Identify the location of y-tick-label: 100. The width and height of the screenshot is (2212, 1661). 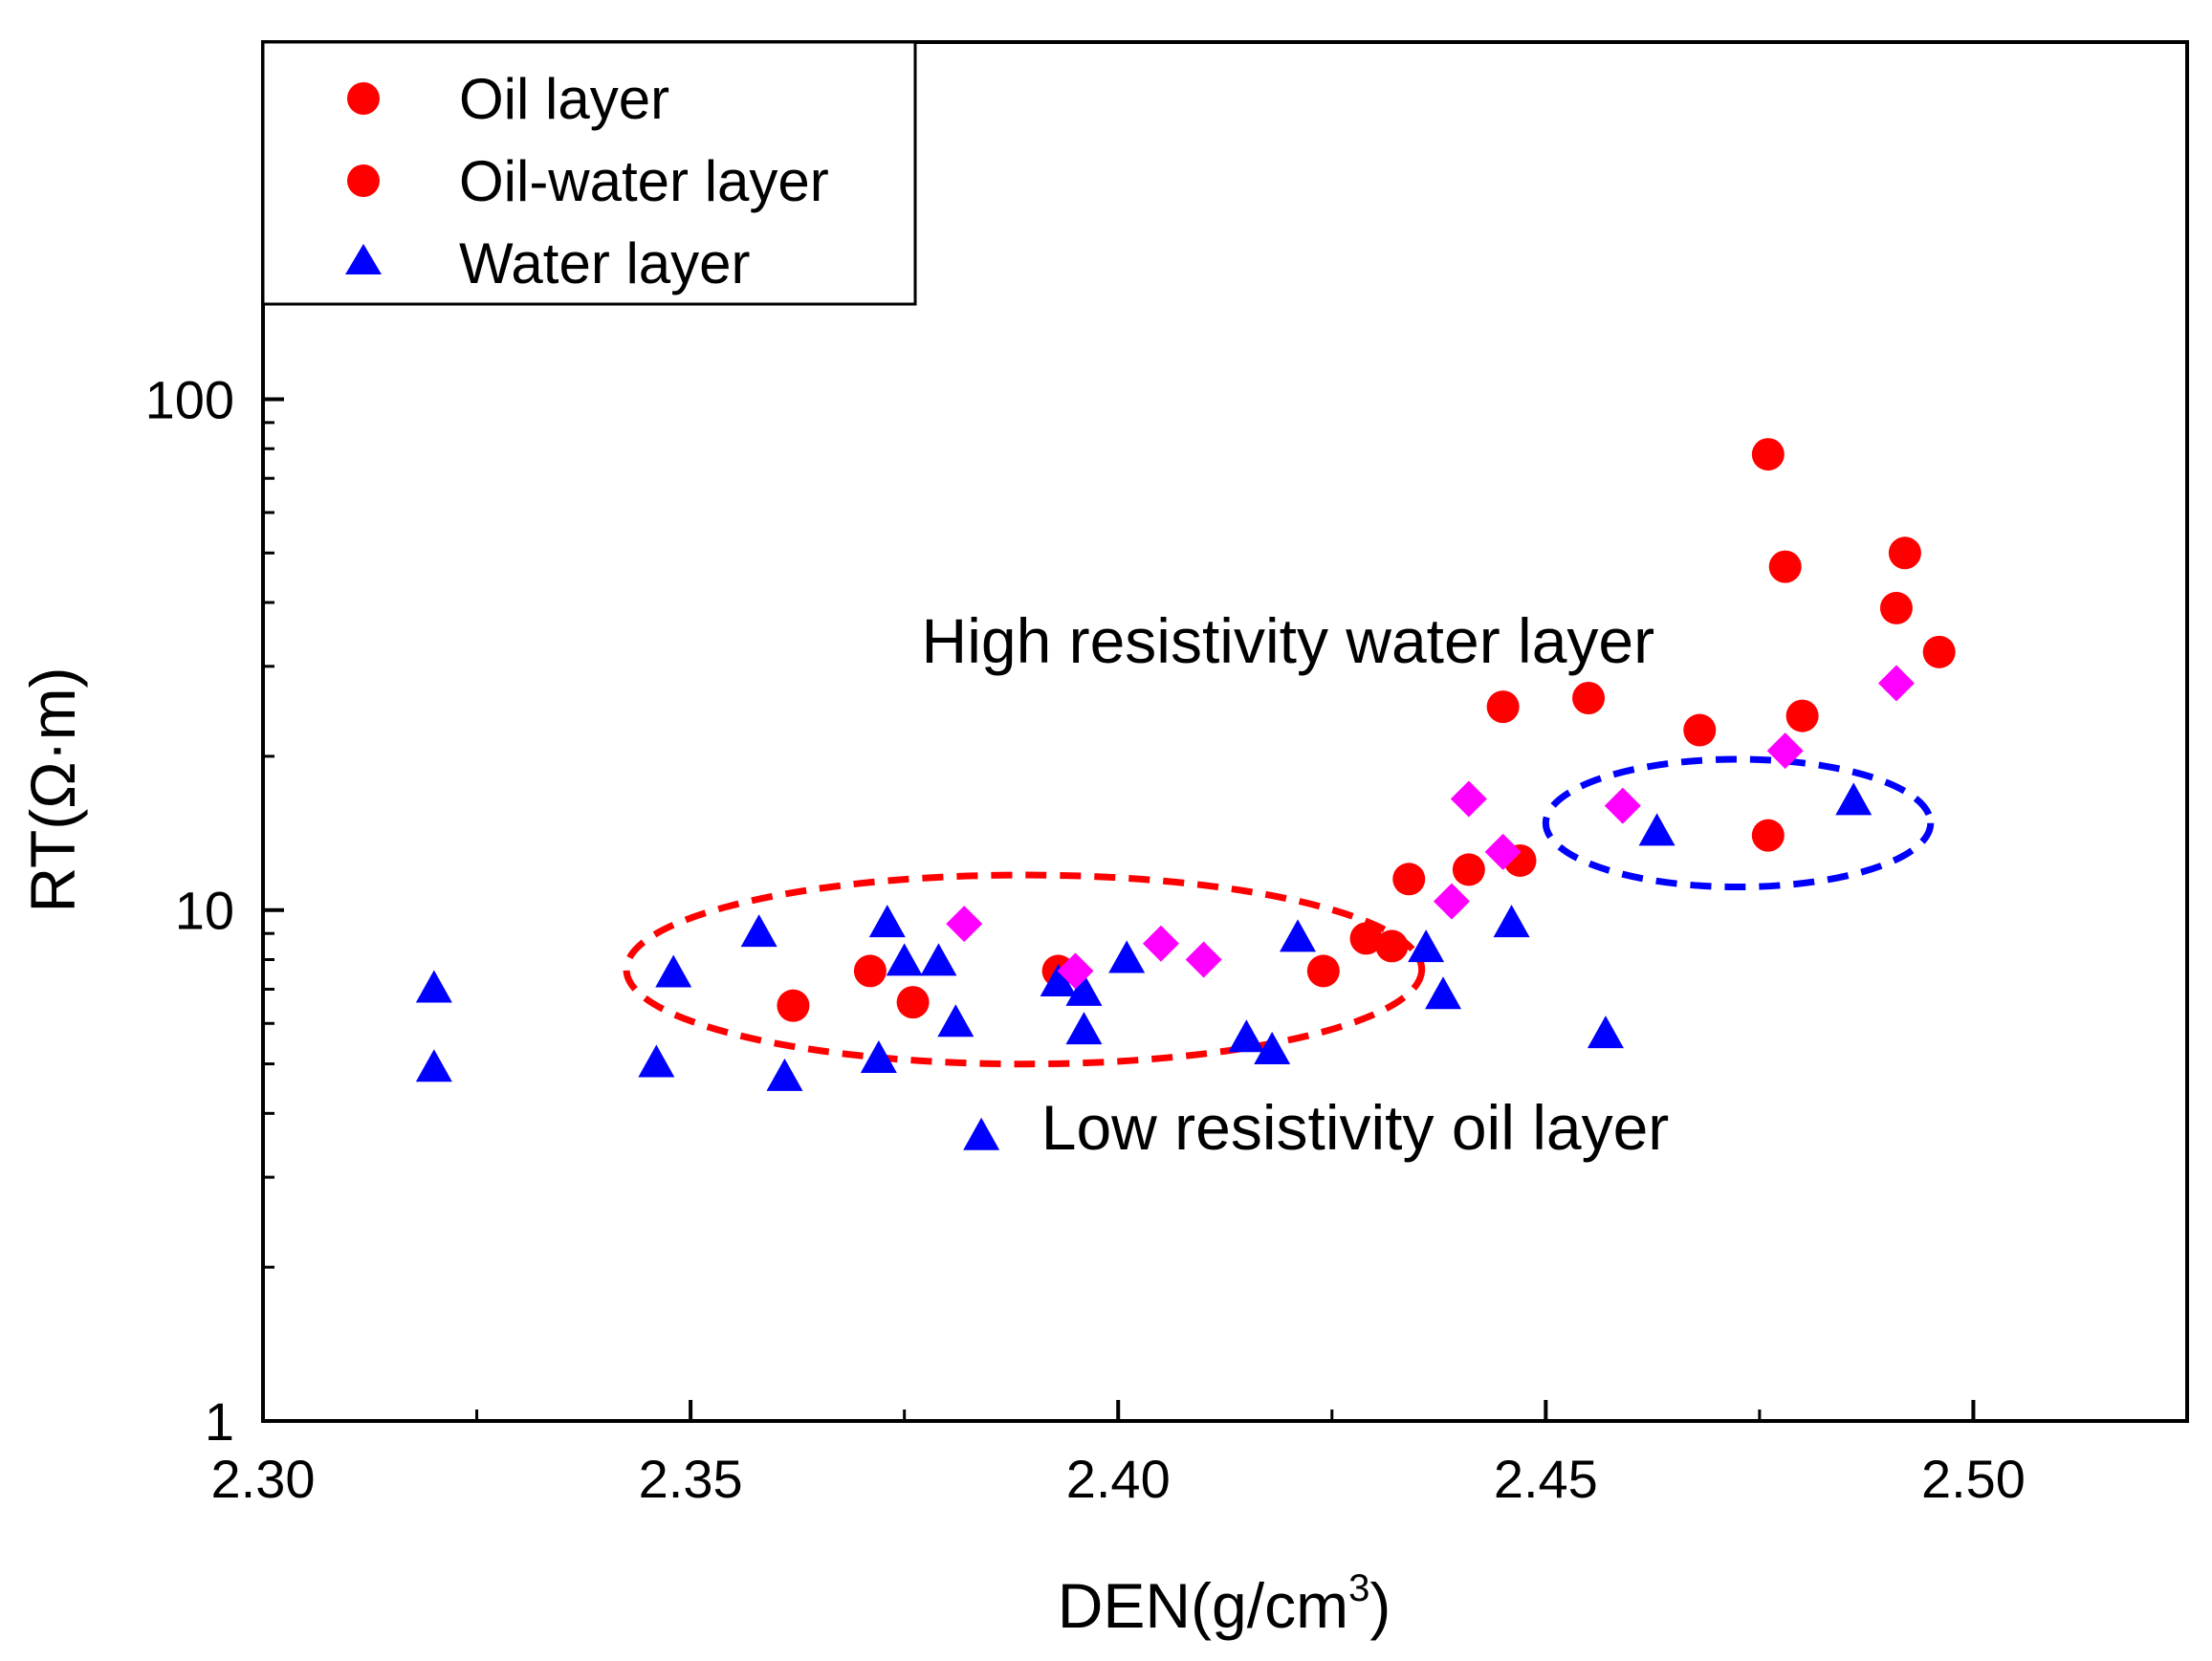
(190, 399).